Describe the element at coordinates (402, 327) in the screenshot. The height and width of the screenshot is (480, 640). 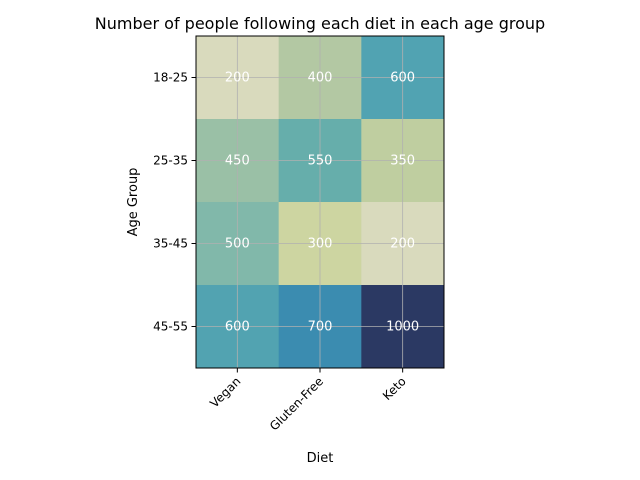
I see `cell-value-label: 1000` at that location.